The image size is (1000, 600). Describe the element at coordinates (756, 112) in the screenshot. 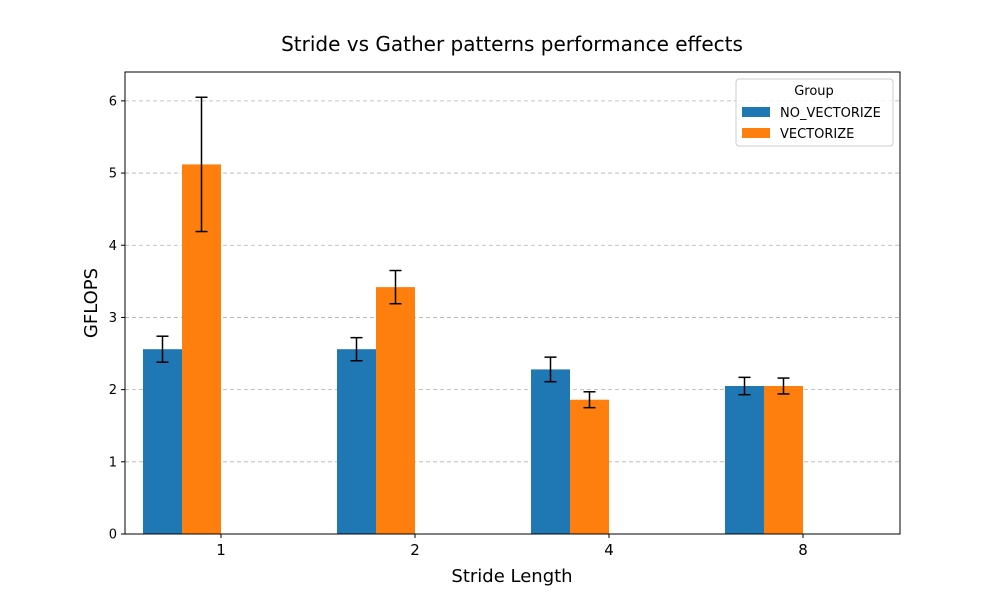

I see `legend-swatch-no-vectorize` at that location.